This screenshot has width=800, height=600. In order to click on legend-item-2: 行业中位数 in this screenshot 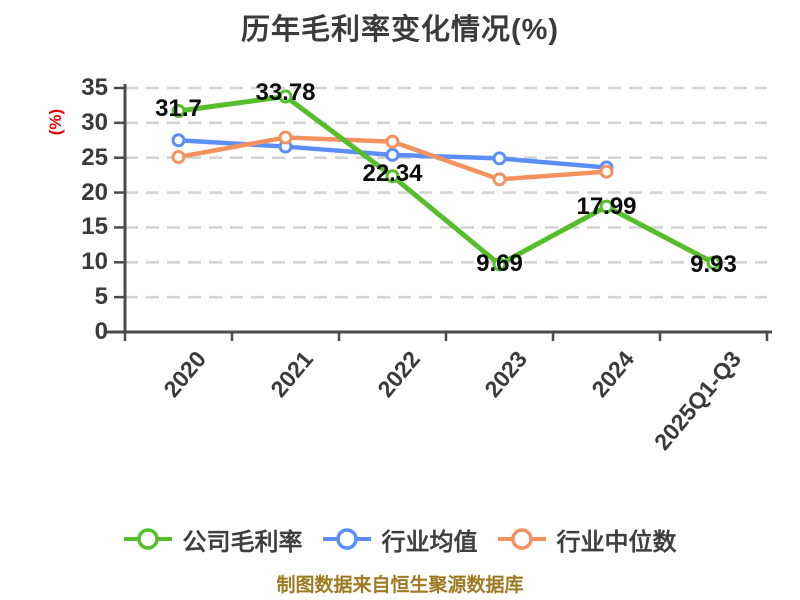, I will do `click(587, 539)`.